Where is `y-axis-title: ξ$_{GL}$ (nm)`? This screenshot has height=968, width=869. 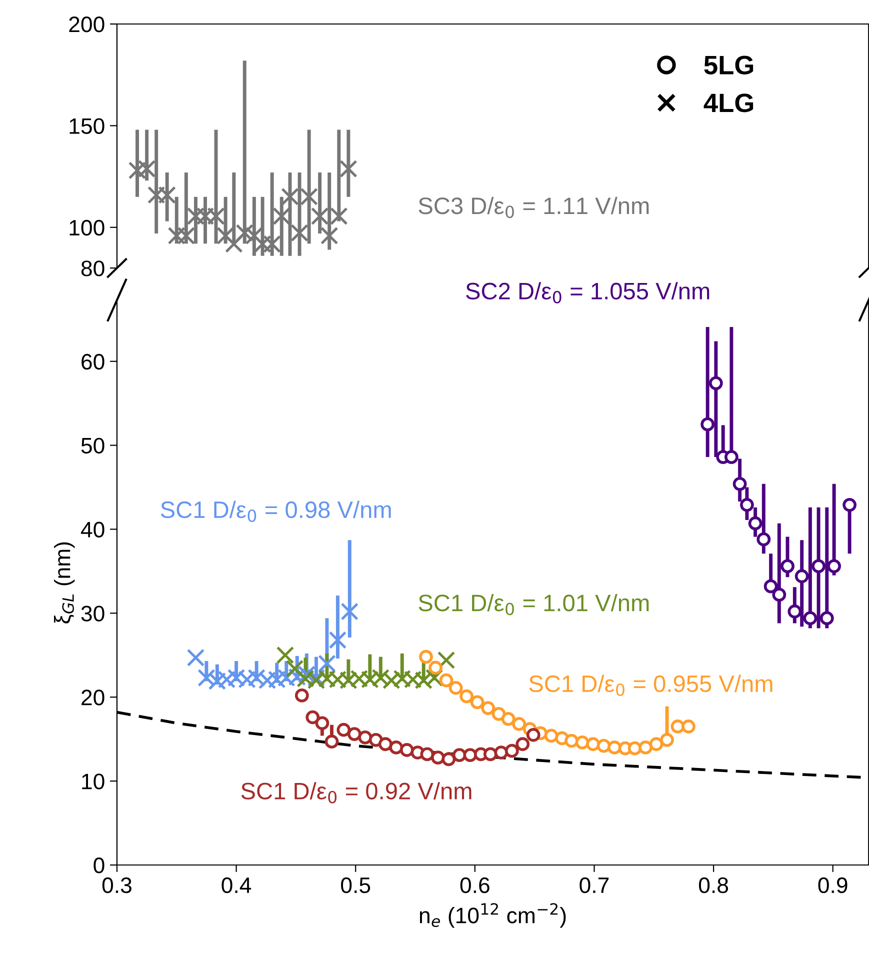
y-axis-title: ξ$_{GL}$ (nm) is located at coordinates (64, 583).